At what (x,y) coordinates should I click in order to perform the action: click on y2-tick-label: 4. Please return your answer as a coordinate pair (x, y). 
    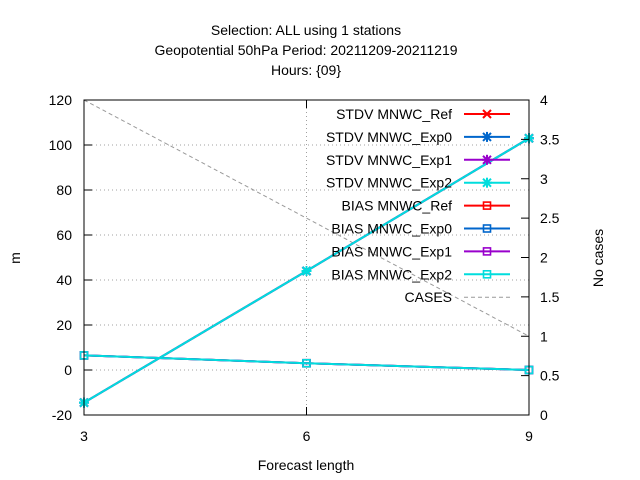
    Looking at the image, I should click on (544, 100).